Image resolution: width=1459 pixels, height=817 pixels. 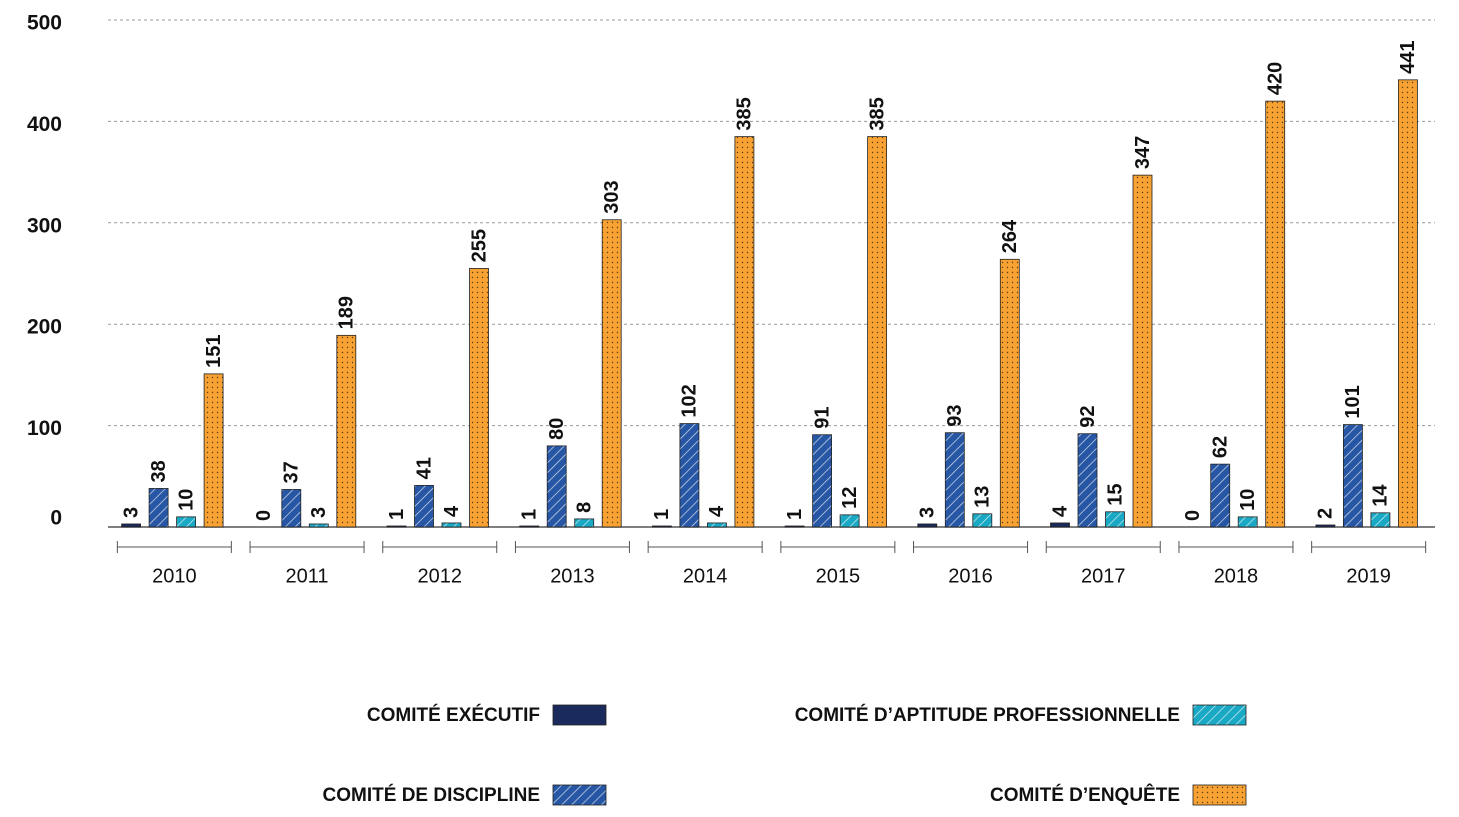 I want to click on value-label: 264, so click(x=1010, y=236).